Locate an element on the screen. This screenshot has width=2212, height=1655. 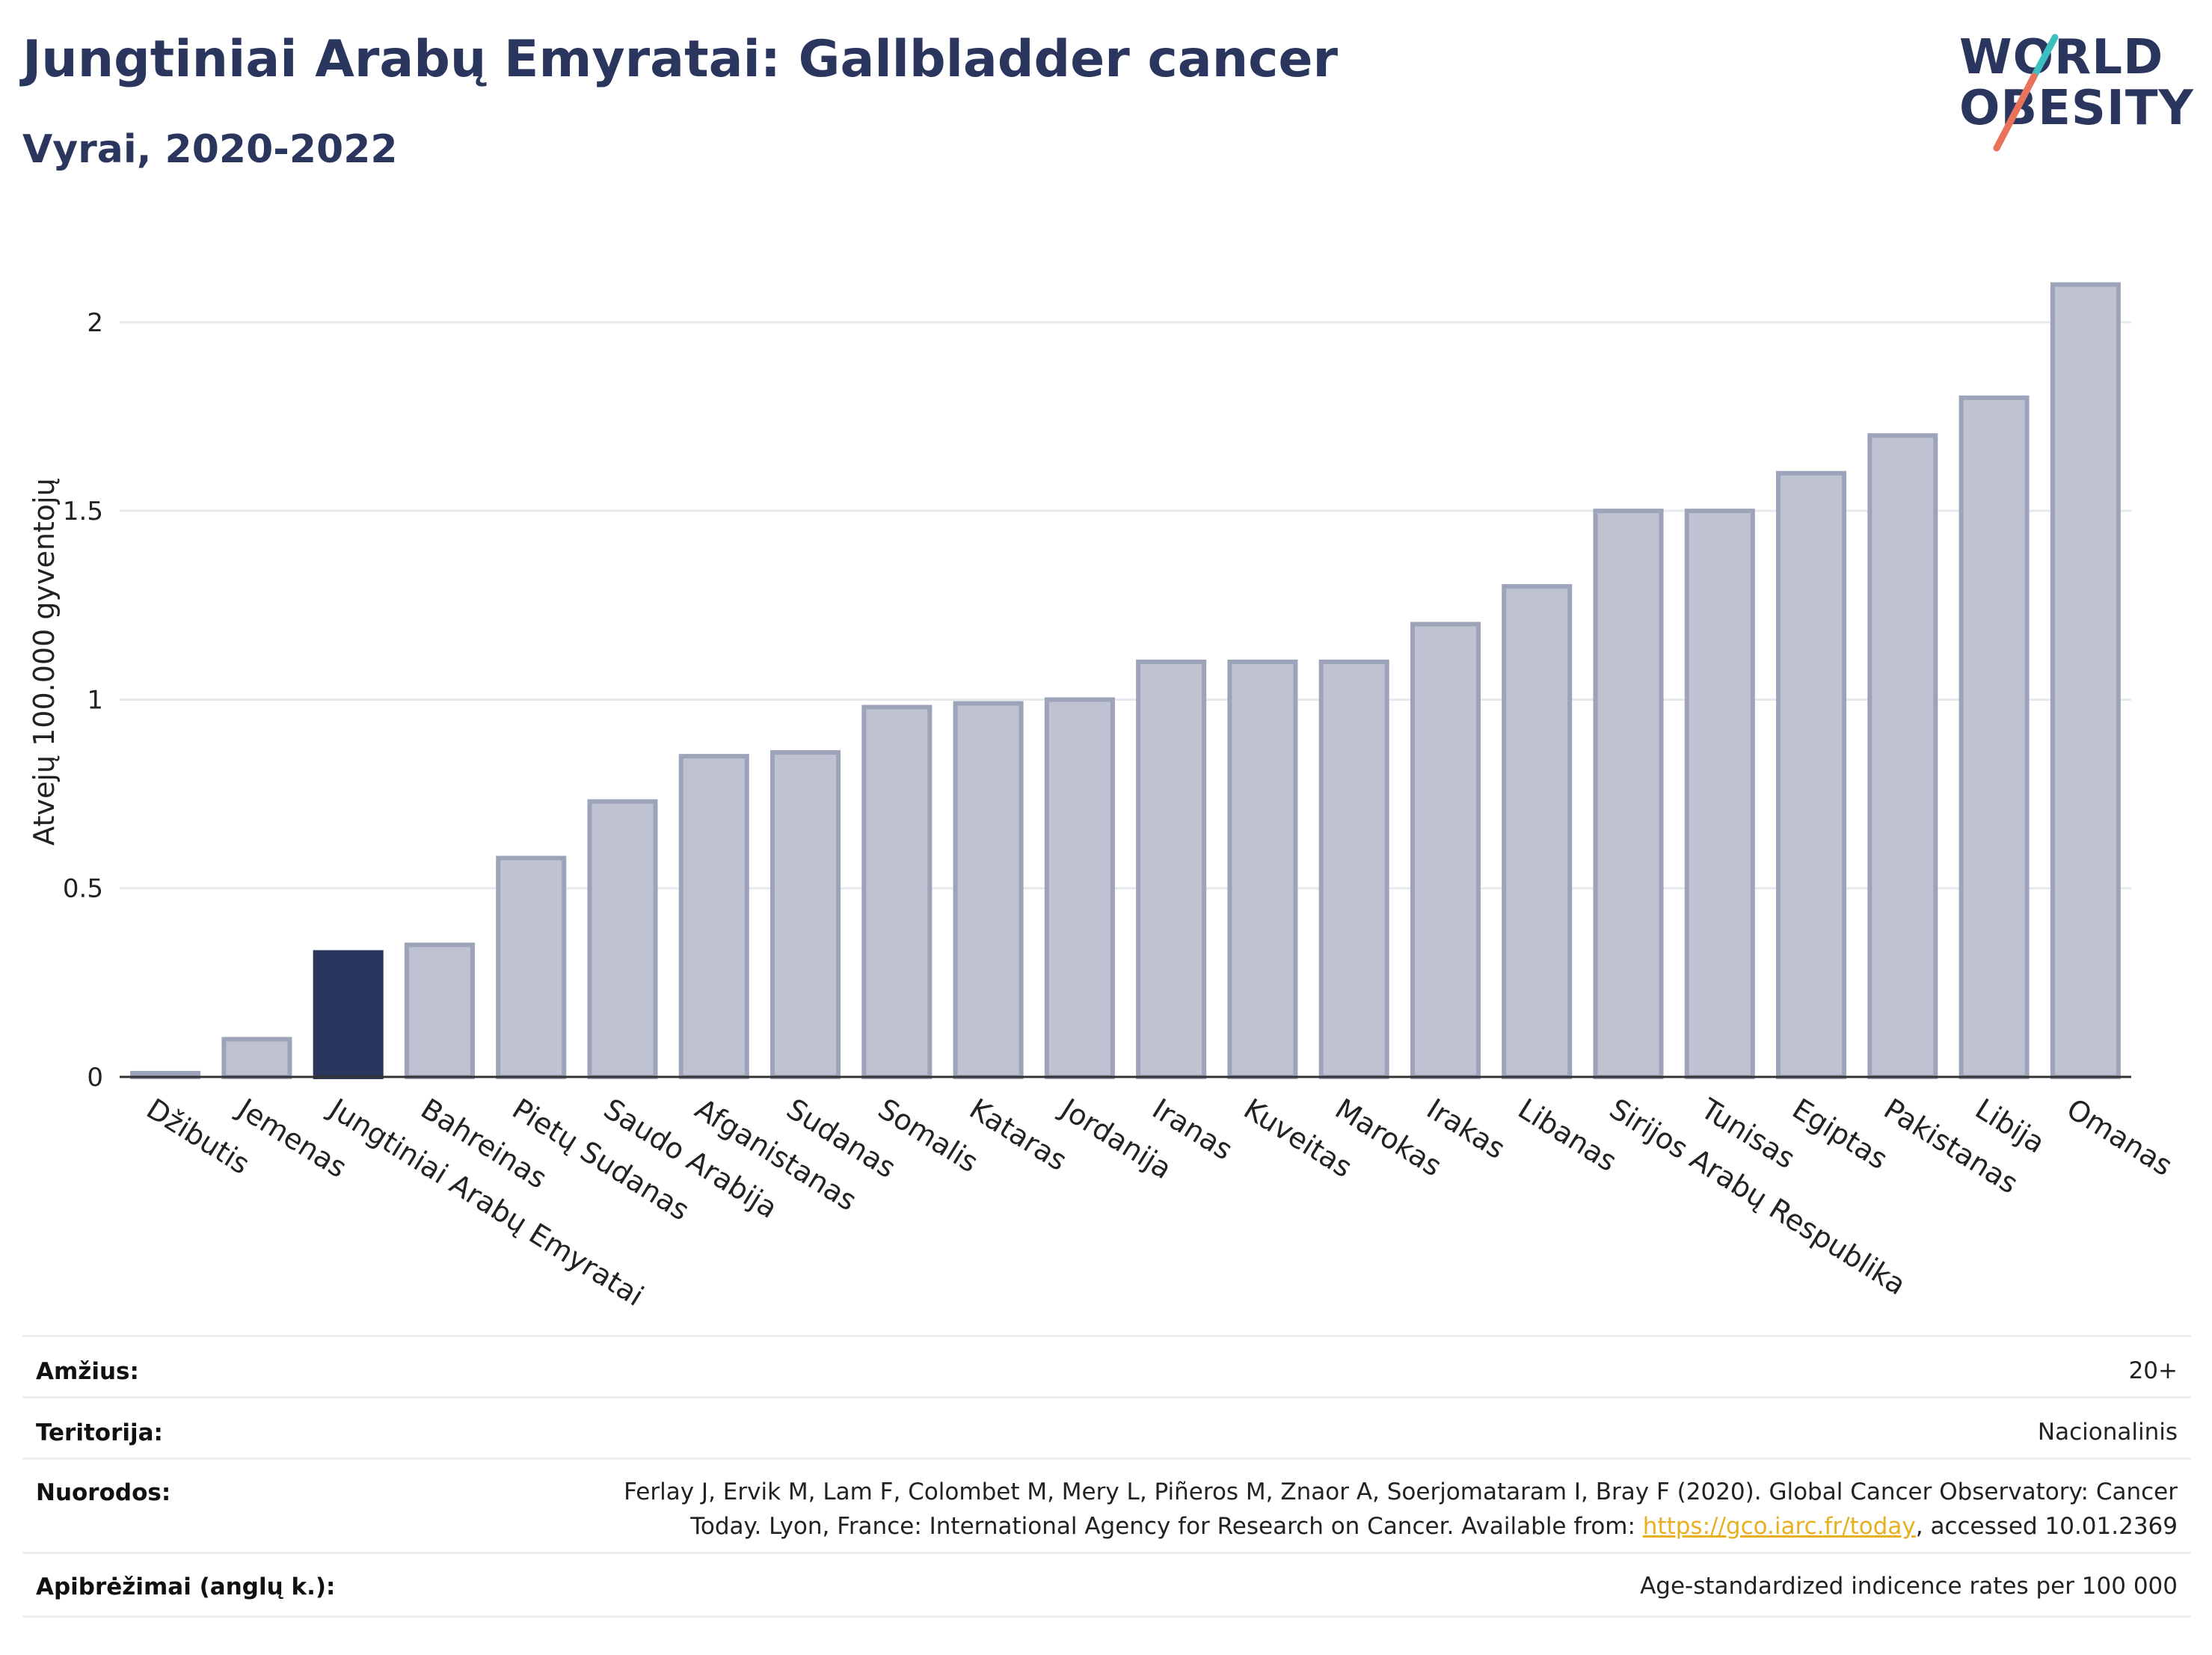
info-value-territory: Nacionalinis is located at coordinates (2107, 1432).